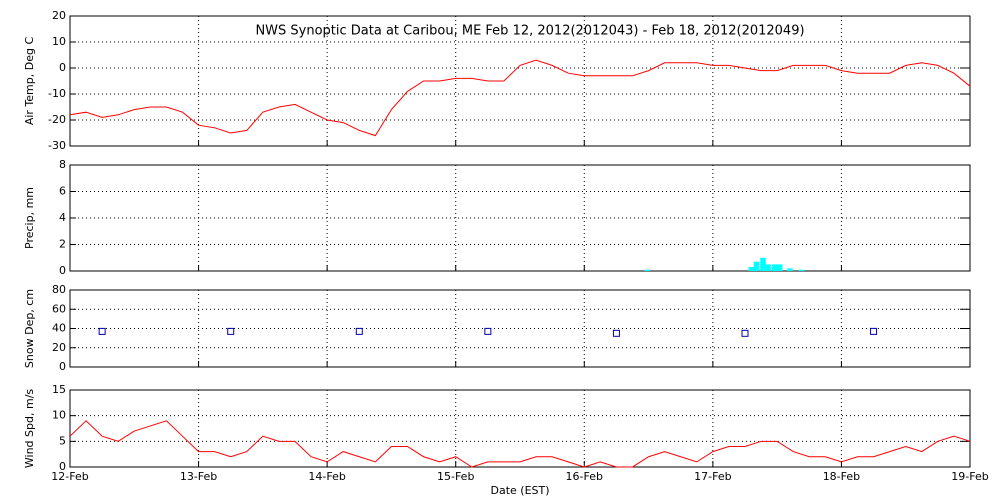 This screenshot has width=1000, height=500. Describe the element at coordinates (57, 93) in the screenshot. I see `y-tick-label: -10` at that location.